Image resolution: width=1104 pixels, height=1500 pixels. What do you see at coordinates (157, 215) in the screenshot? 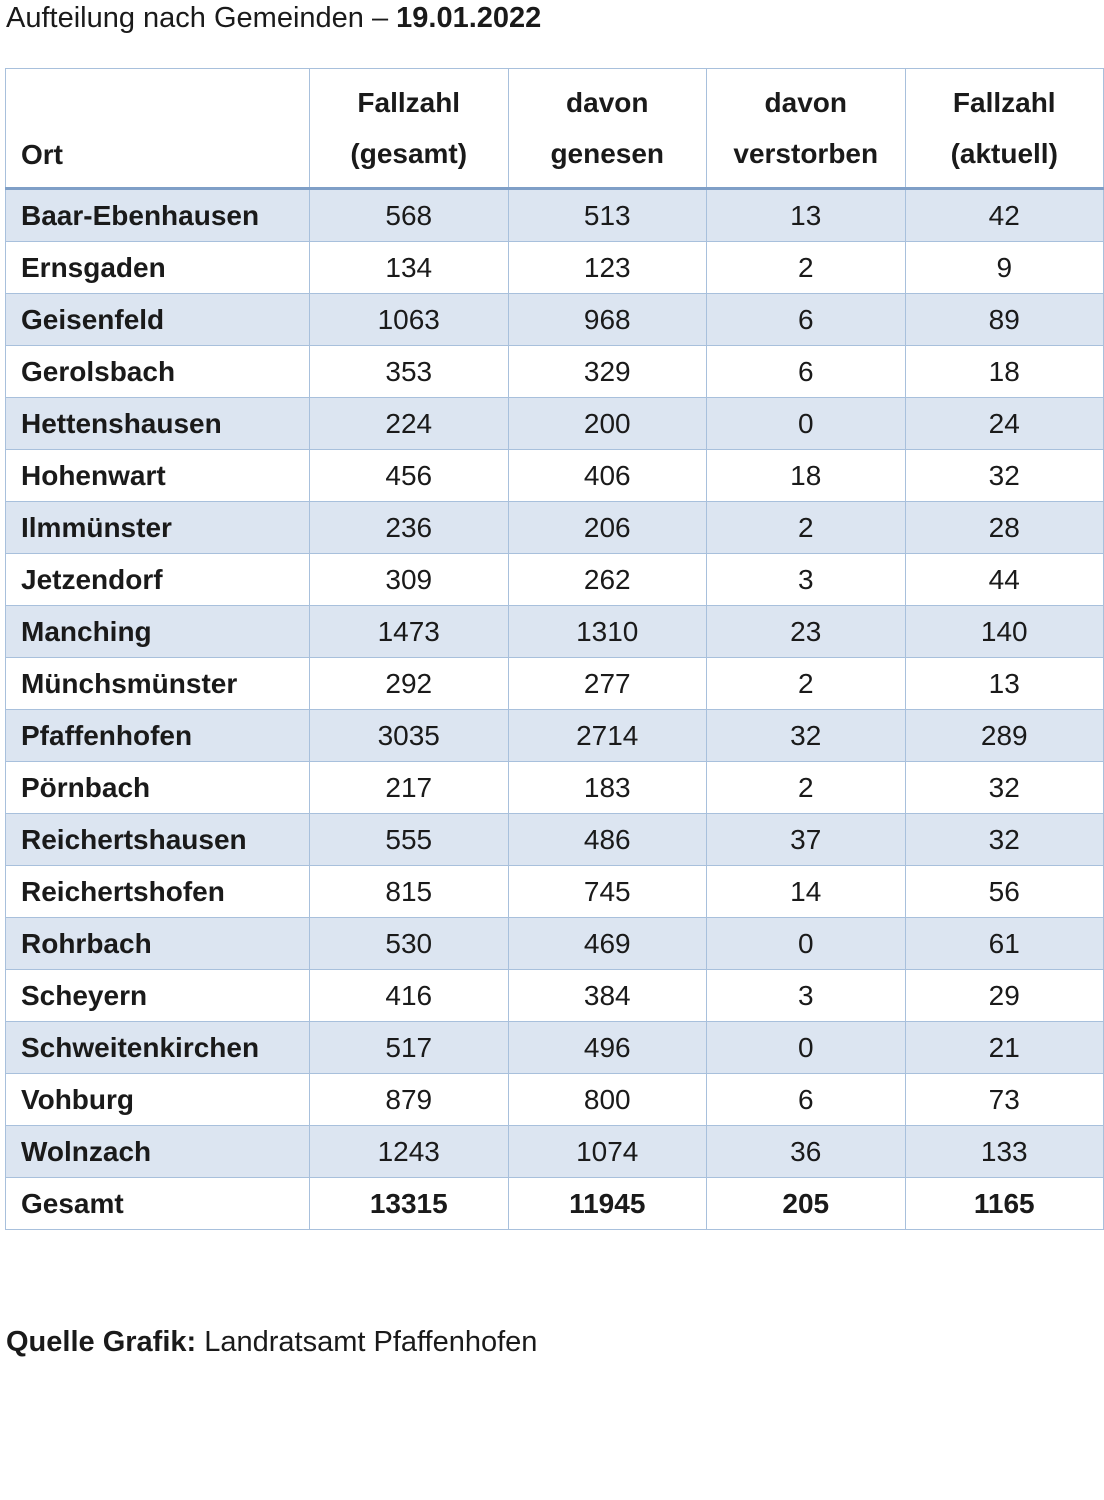
I see `cell-ort: Baar-Ebenhausen` at bounding box center [157, 215].